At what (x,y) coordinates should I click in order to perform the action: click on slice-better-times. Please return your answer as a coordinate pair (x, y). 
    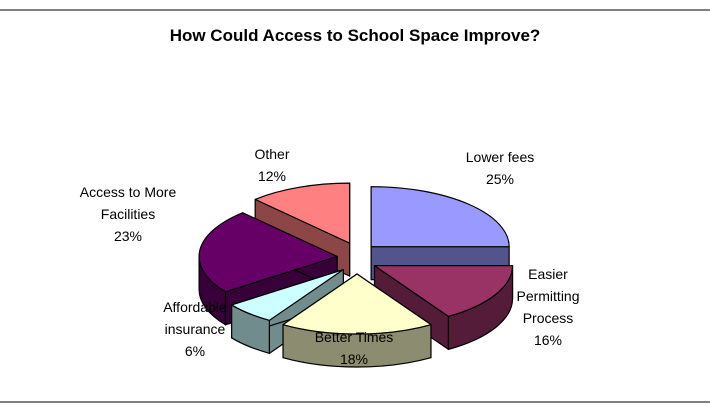
    Looking at the image, I should click on (357, 320).